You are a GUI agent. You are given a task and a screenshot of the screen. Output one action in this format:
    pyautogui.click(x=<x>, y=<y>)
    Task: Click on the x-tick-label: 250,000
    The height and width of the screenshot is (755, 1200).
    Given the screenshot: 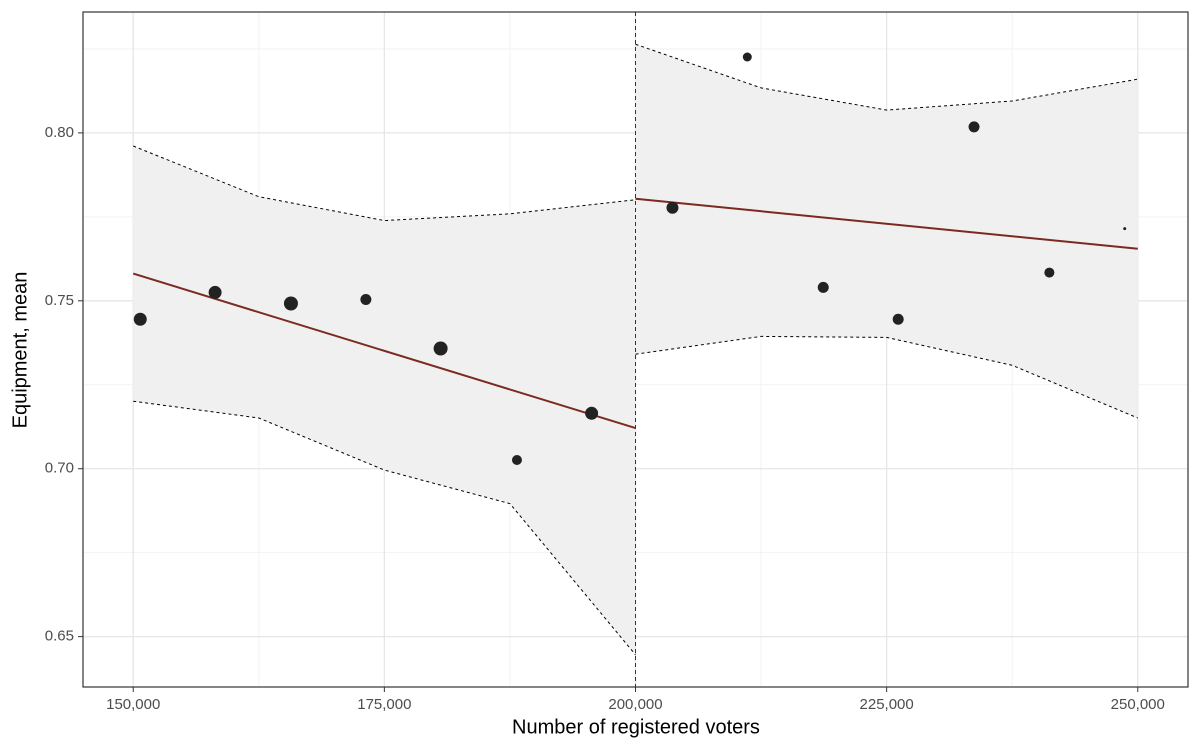 What is the action you would take?
    pyautogui.click(x=1138, y=704)
    